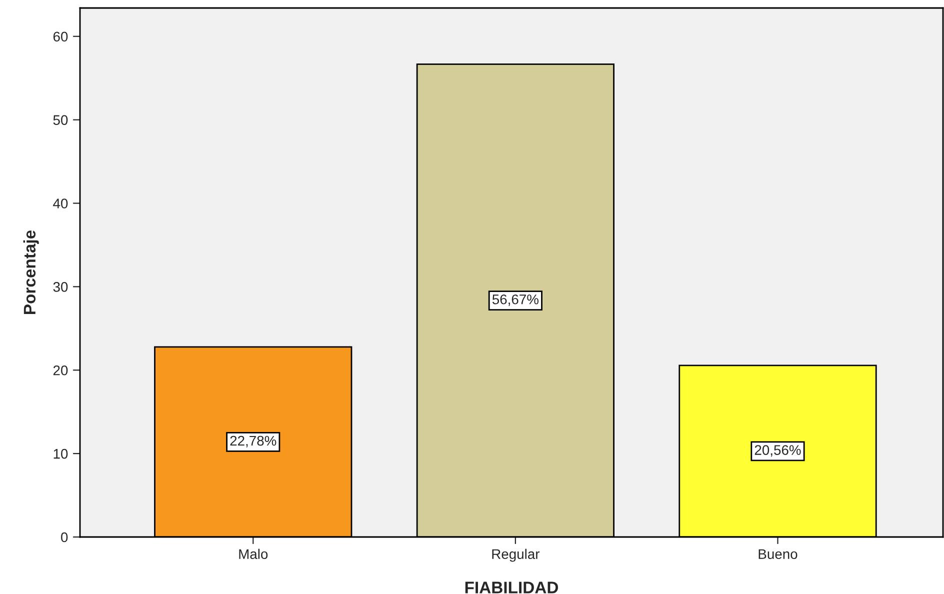 The image size is (944, 594). What do you see at coordinates (31, 272) in the screenshot?
I see `y-axis-title: Porcentaje` at bounding box center [31, 272].